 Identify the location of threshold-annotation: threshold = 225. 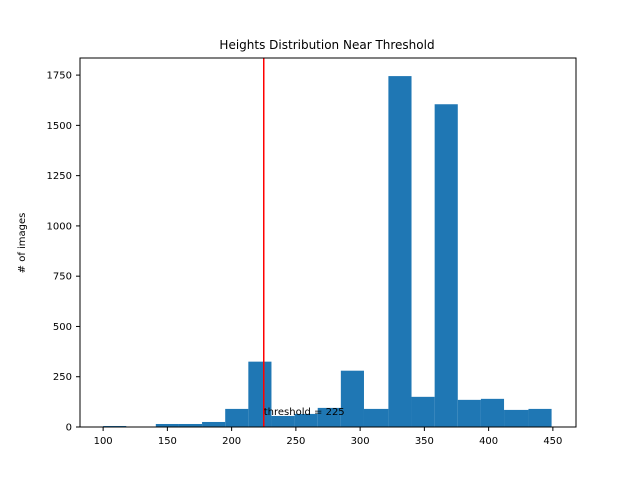
(304, 412).